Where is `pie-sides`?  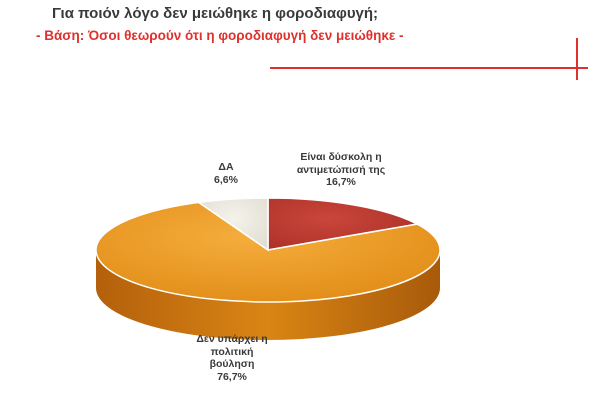
pie-sides is located at coordinates (268, 295).